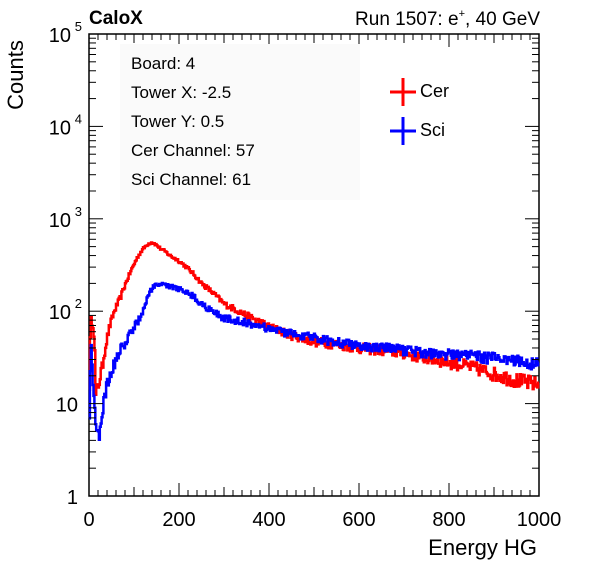  I want to click on y-tick-exponent: 2, so click(78, 303).